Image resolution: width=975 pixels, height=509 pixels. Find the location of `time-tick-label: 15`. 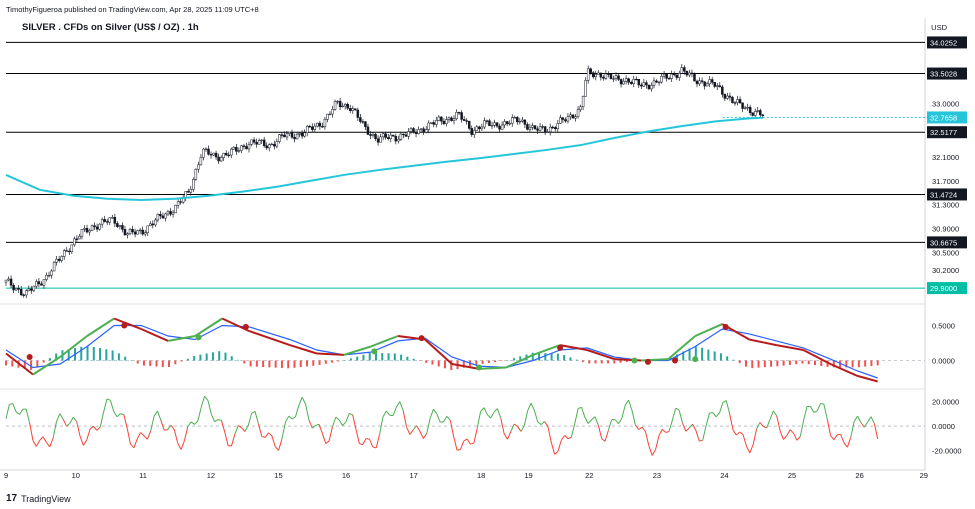

time-tick-label: 15 is located at coordinates (278, 475).